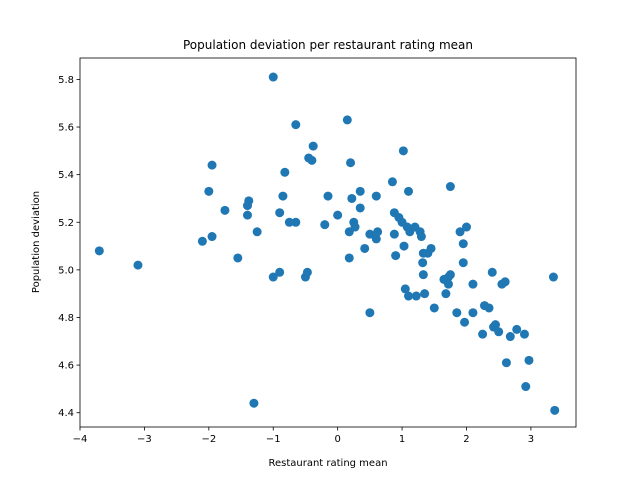 The height and width of the screenshot is (480, 640). Describe the element at coordinates (36, 242) in the screenshot. I see `y-axis-label: Population deviation` at that location.